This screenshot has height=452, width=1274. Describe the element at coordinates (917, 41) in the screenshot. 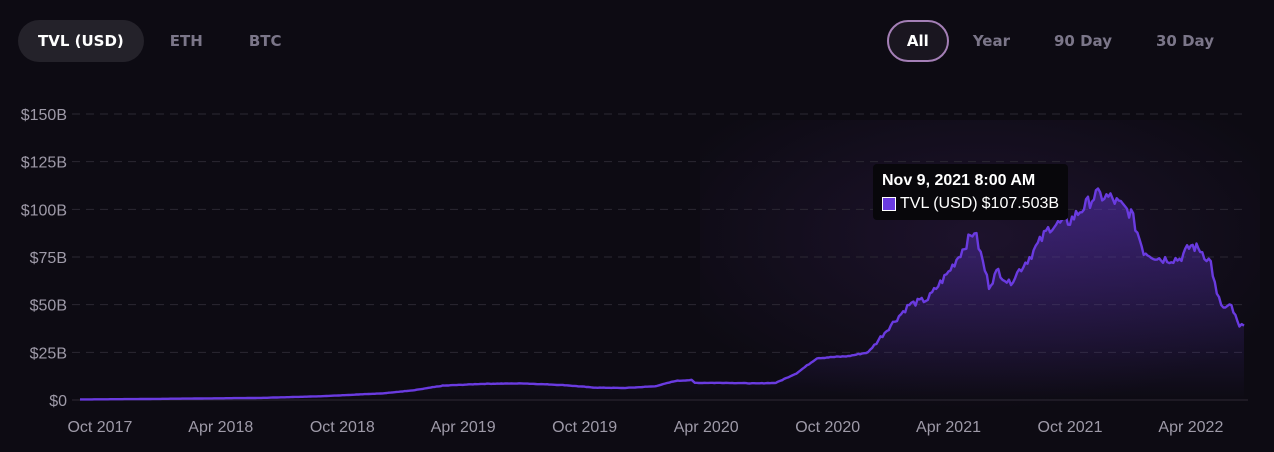

I see `tab-range-all: All` at that location.